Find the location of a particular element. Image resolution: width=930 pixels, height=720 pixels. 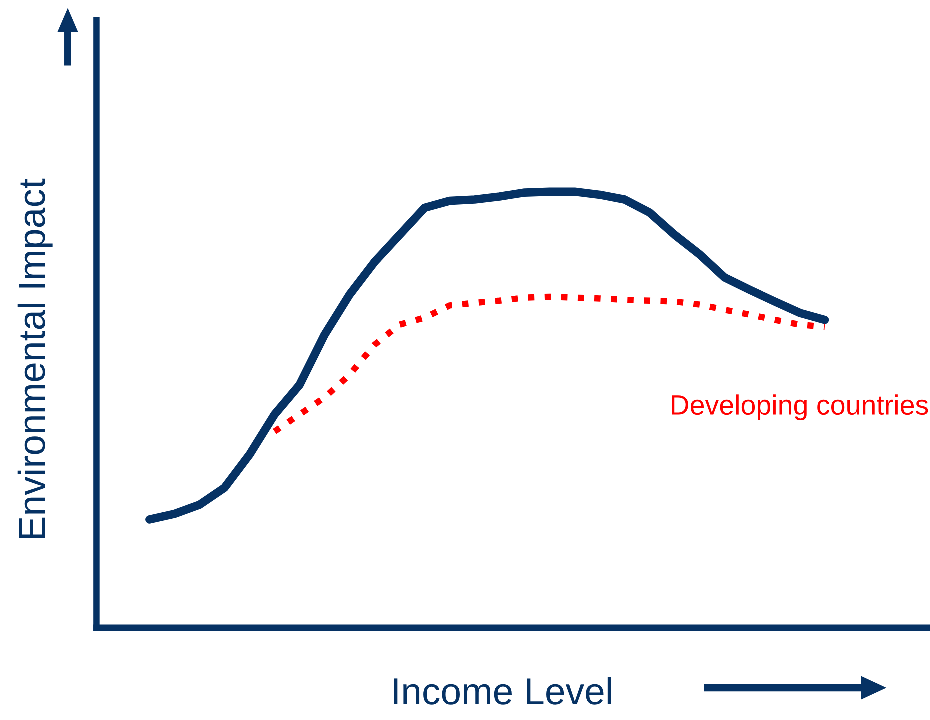

x-axis-title: Income Level is located at coordinates (503, 691).